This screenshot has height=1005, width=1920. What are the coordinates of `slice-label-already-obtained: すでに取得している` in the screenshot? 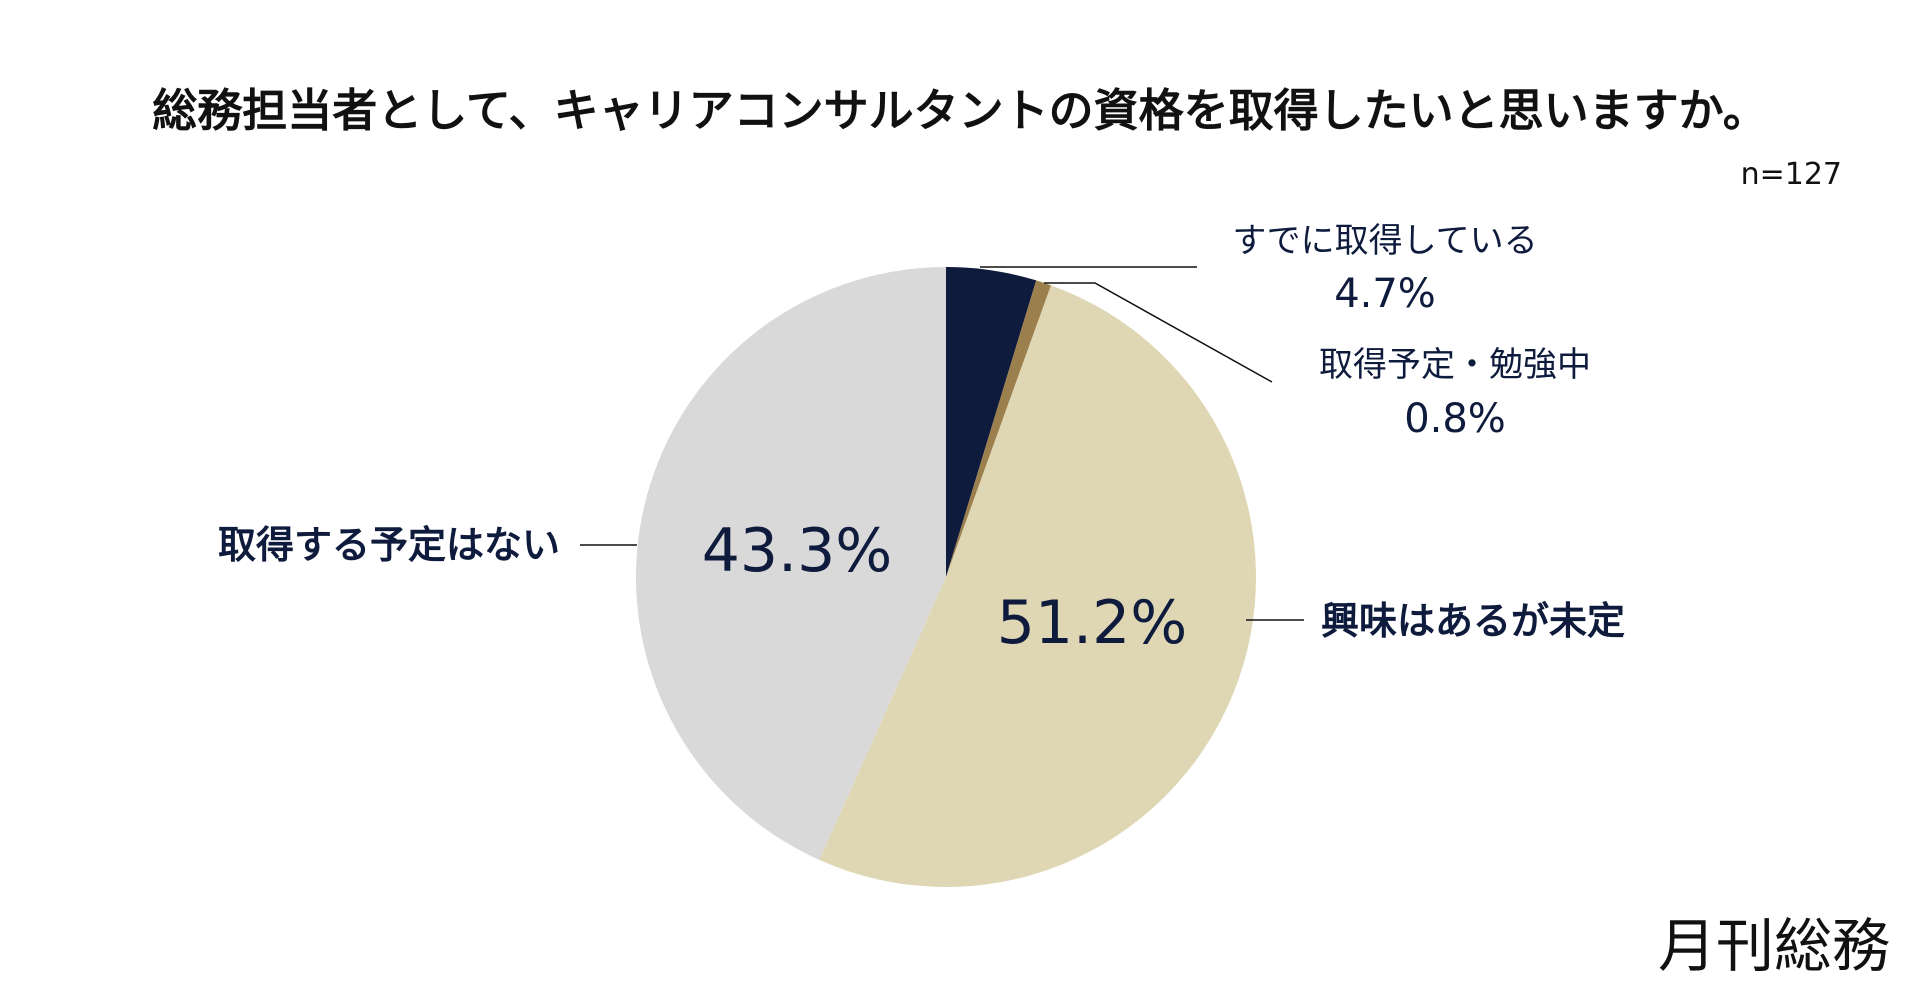 It's located at (1384, 241).